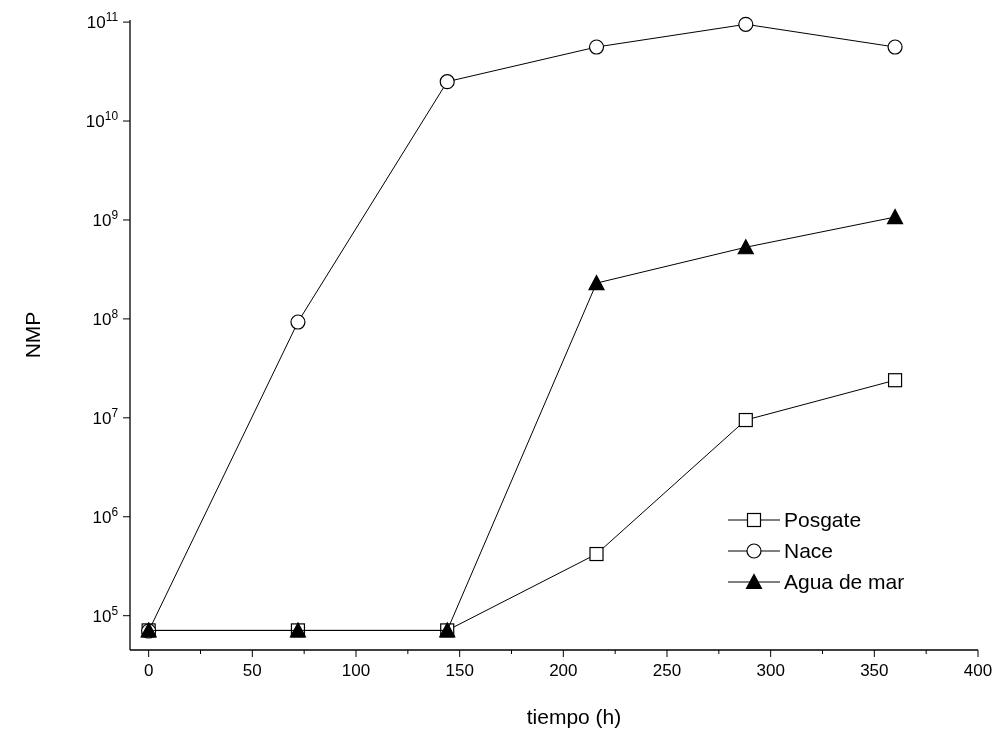  Describe the element at coordinates (105, 416) in the screenshot. I see `y-tick-label: 10$^{7}$` at that location.